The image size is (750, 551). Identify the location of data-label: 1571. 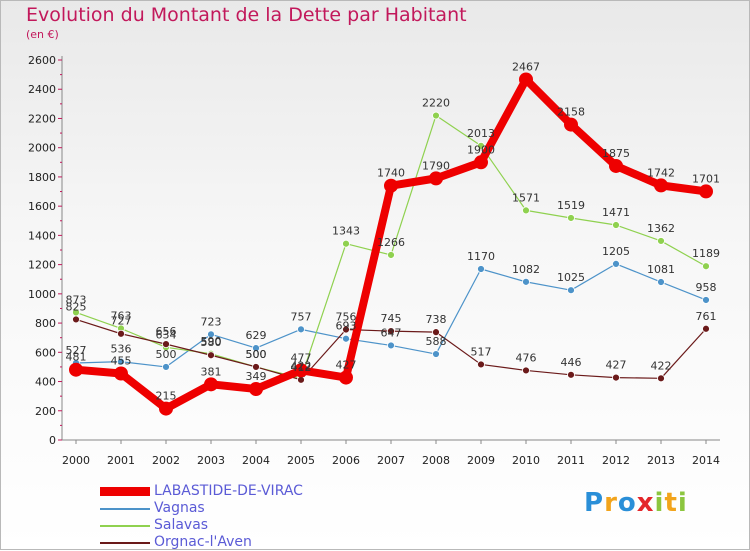
(526, 197).